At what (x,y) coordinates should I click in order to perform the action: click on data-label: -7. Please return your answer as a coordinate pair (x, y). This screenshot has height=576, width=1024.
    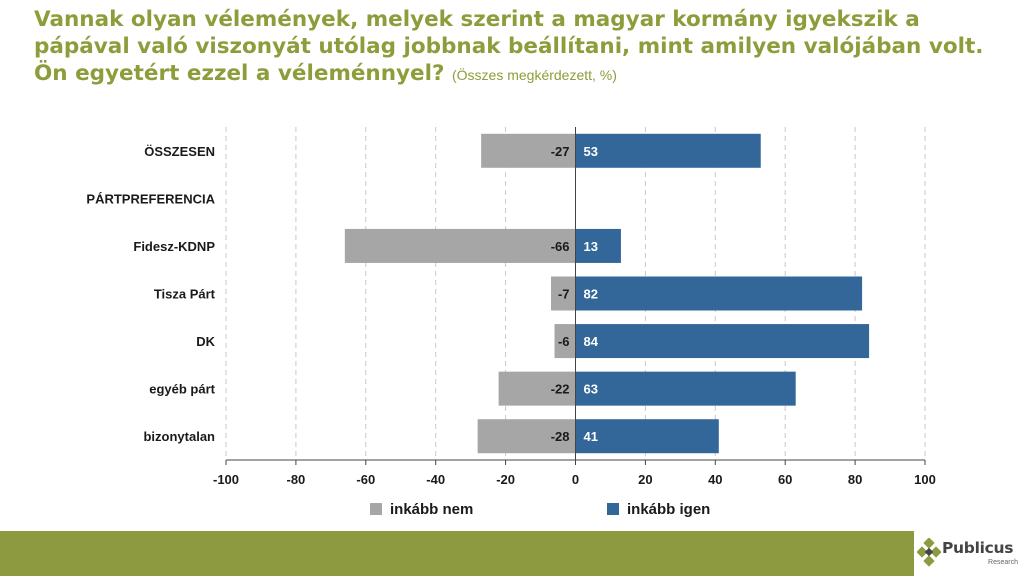
    Looking at the image, I should click on (564, 294).